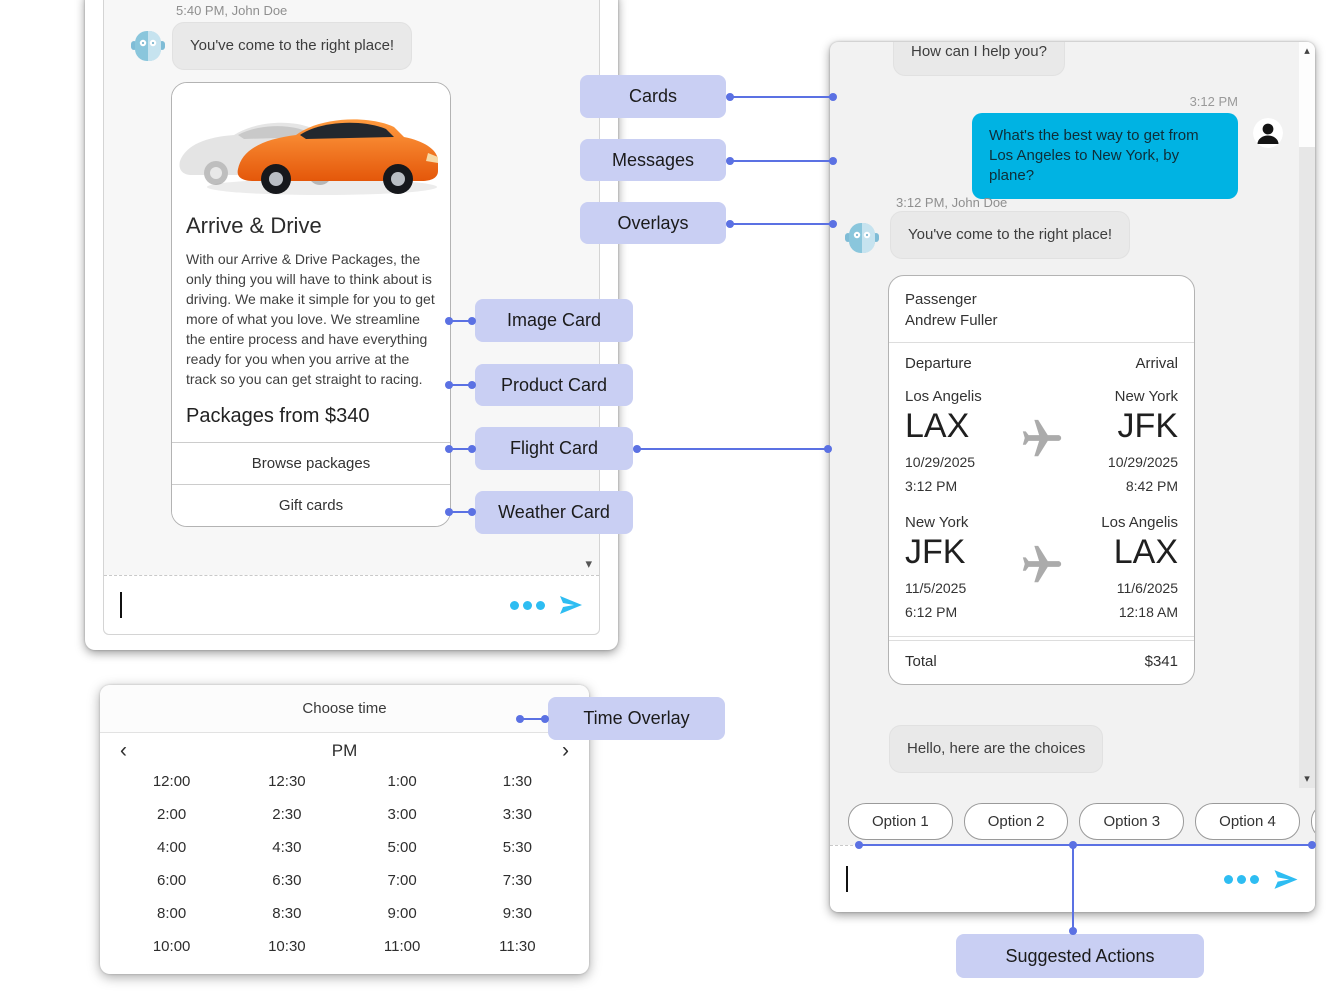 This screenshot has width=1340, height=1004. Describe the element at coordinates (517, 847) in the screenshot. I see `time-cell: 5:30` at that location.